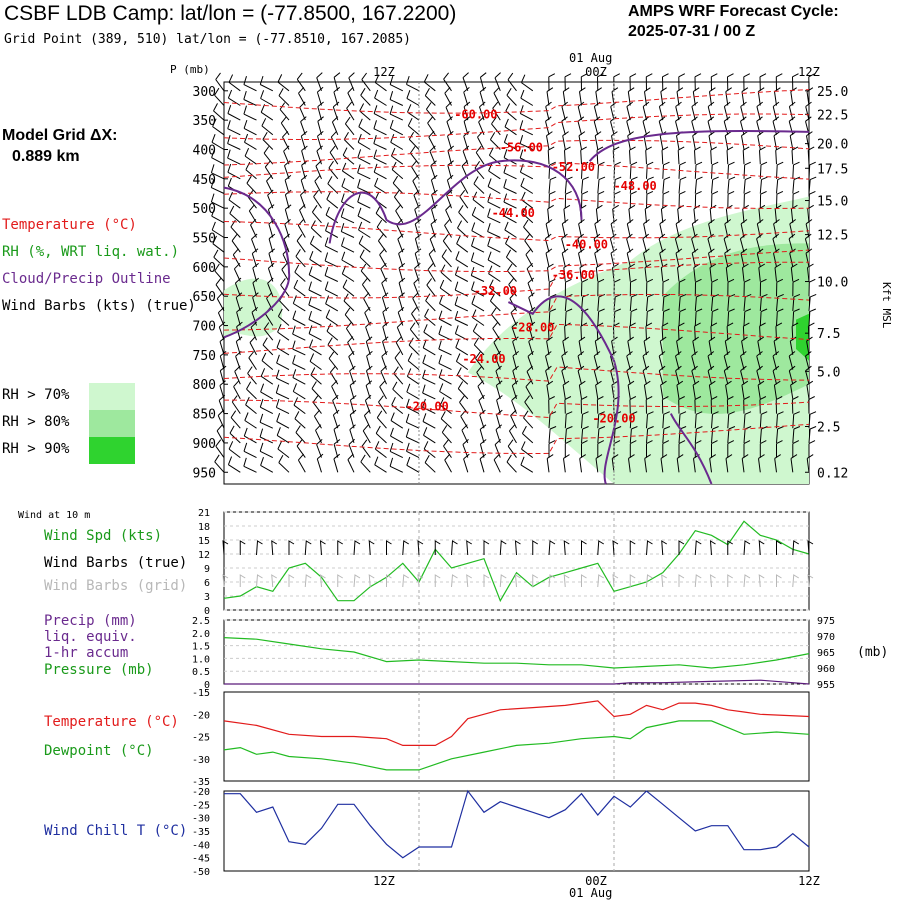 Image resolution: width=900 pixels, height=900 pixels. I want to click on windchill-tick-label: -30, so click(201, 819).